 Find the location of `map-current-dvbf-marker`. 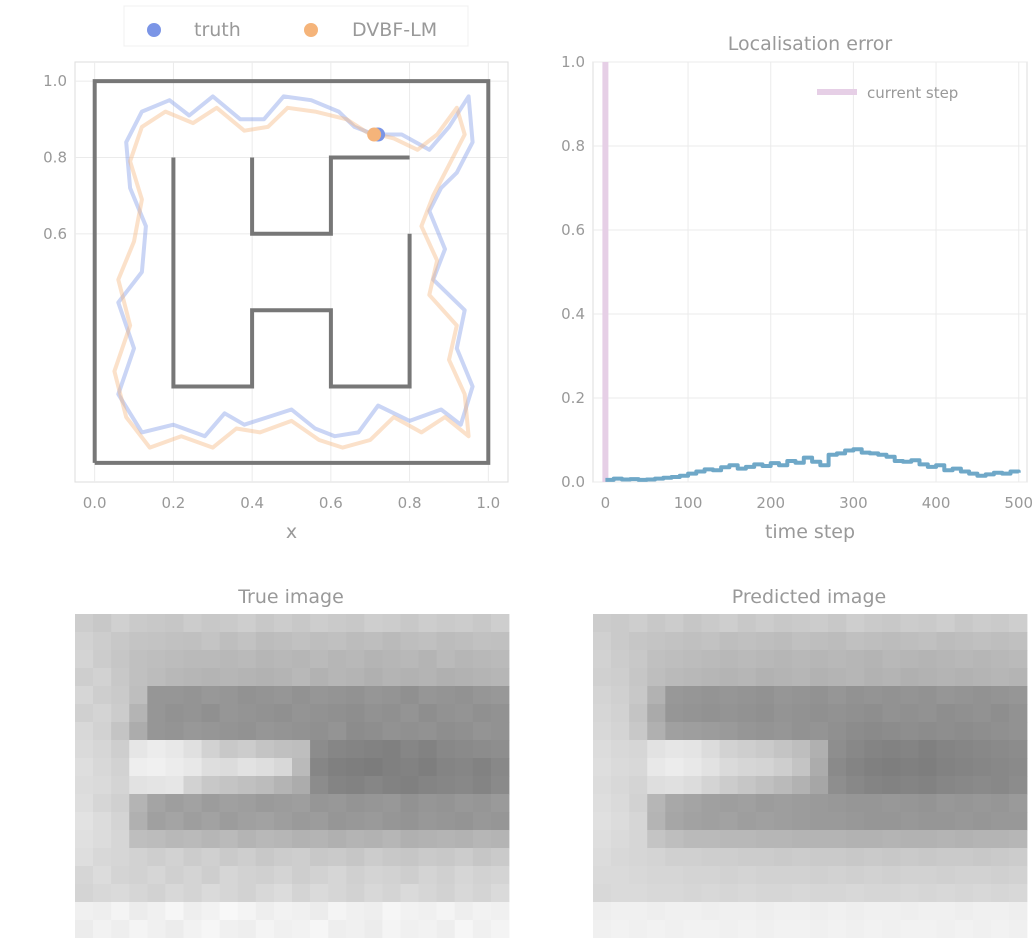

map-current-dvbf-marker is located at coordinates (374, 134).